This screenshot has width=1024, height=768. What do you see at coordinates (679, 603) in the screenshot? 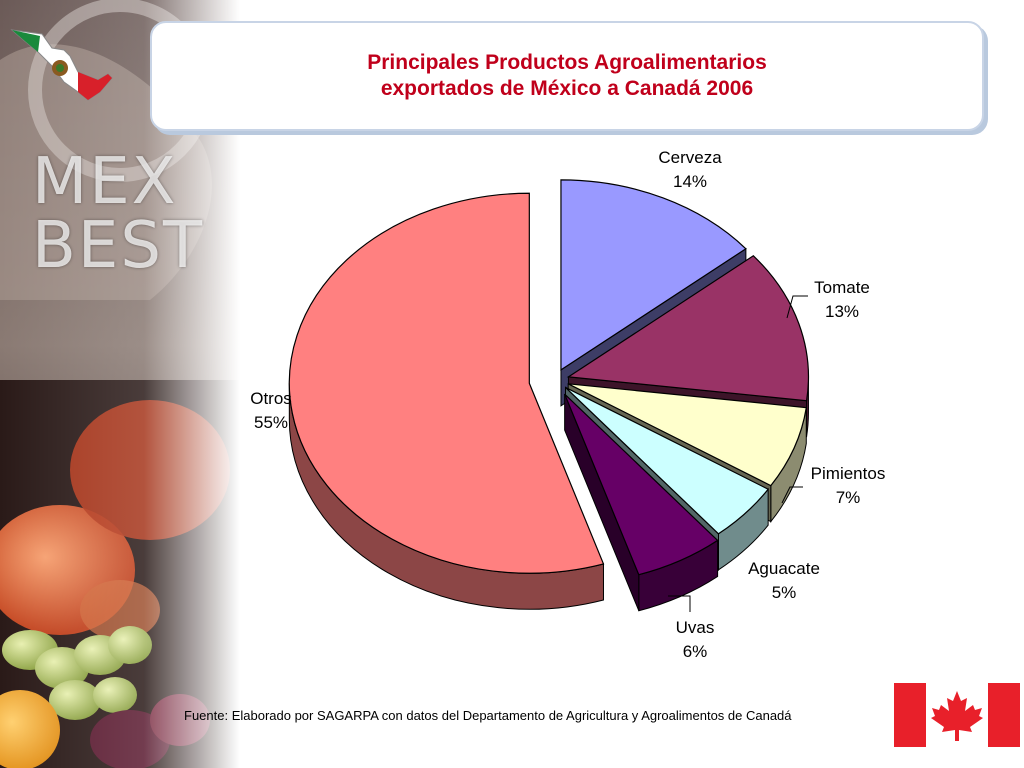
I see `leader-line-uvas` at bounding box center [679, 603].